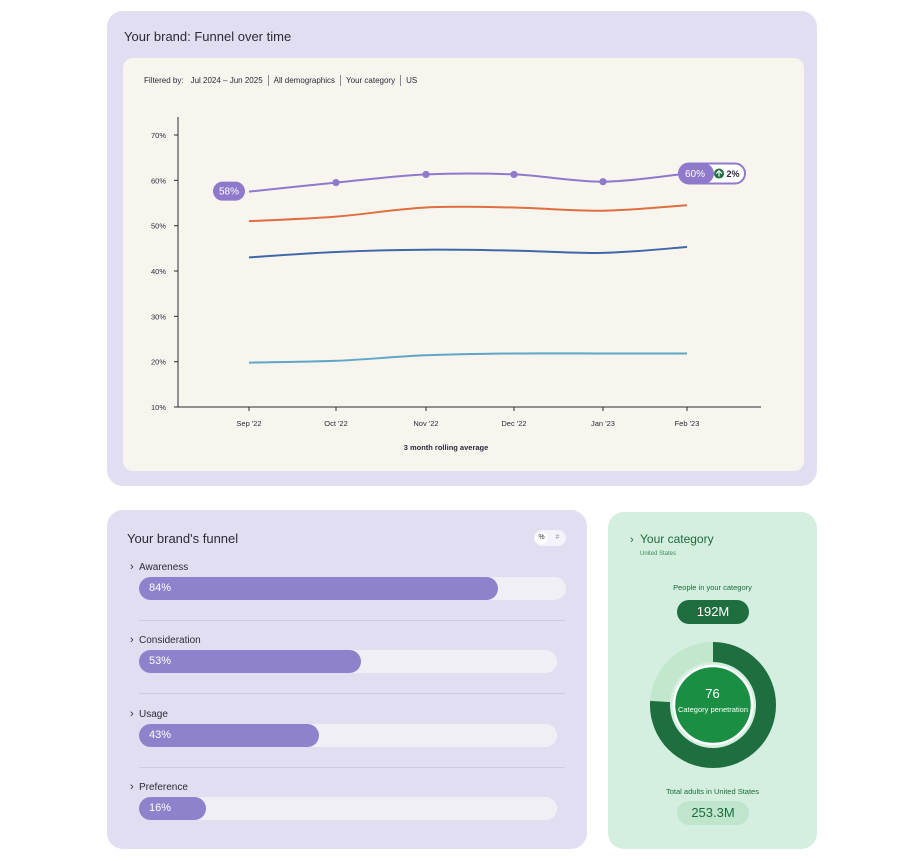 The image size is (924, 861). Describe the element at coordinates (158, 362) in the screenshot. I see `y-tick-label: 20%` at that location.